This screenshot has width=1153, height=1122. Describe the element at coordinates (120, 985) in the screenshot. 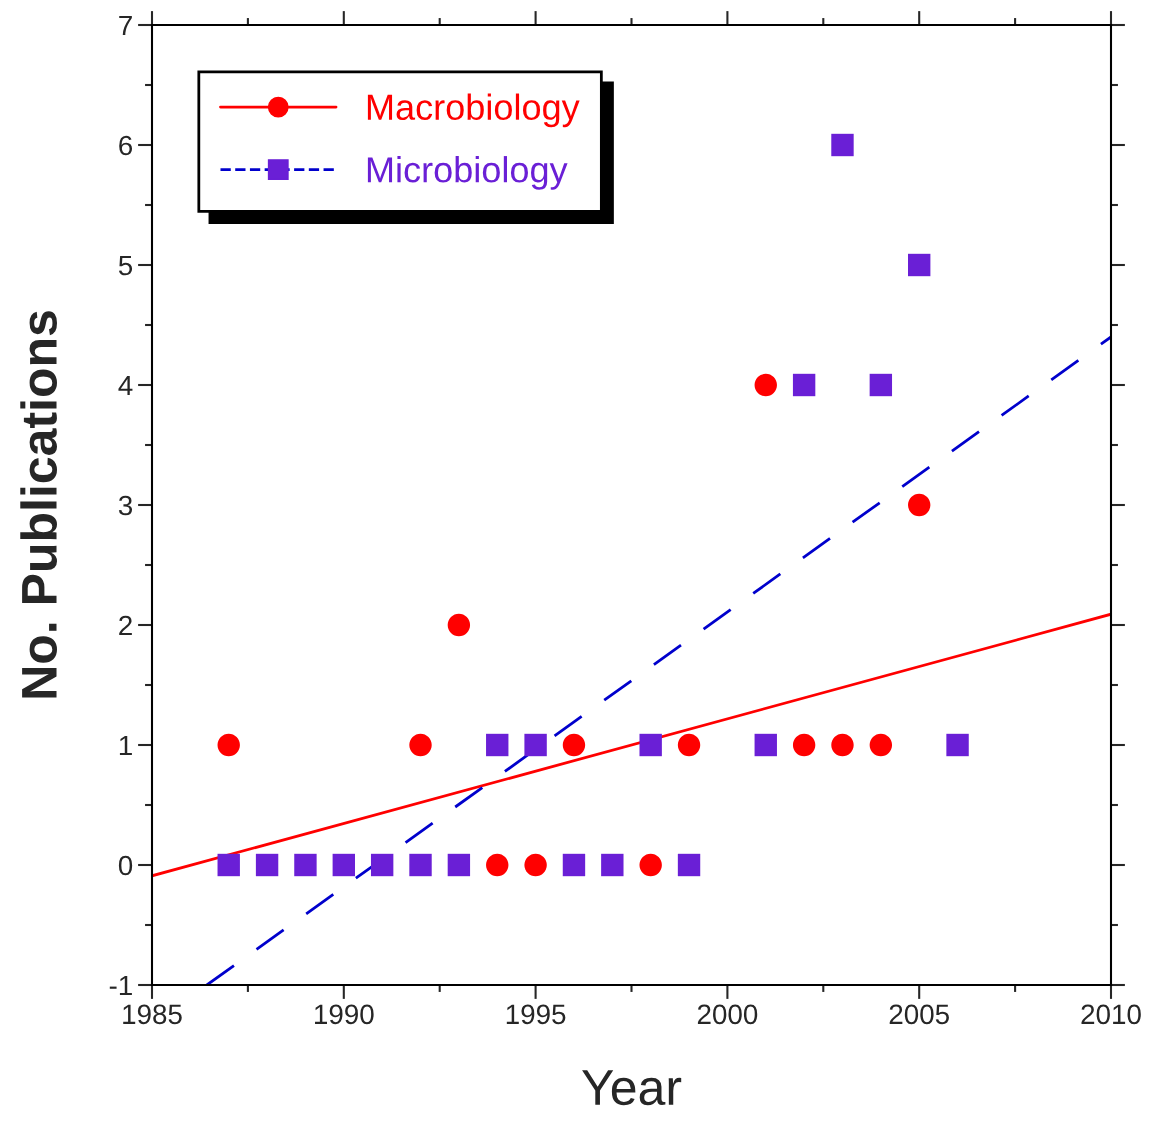

I see `y-tick-label: -1` at that location.